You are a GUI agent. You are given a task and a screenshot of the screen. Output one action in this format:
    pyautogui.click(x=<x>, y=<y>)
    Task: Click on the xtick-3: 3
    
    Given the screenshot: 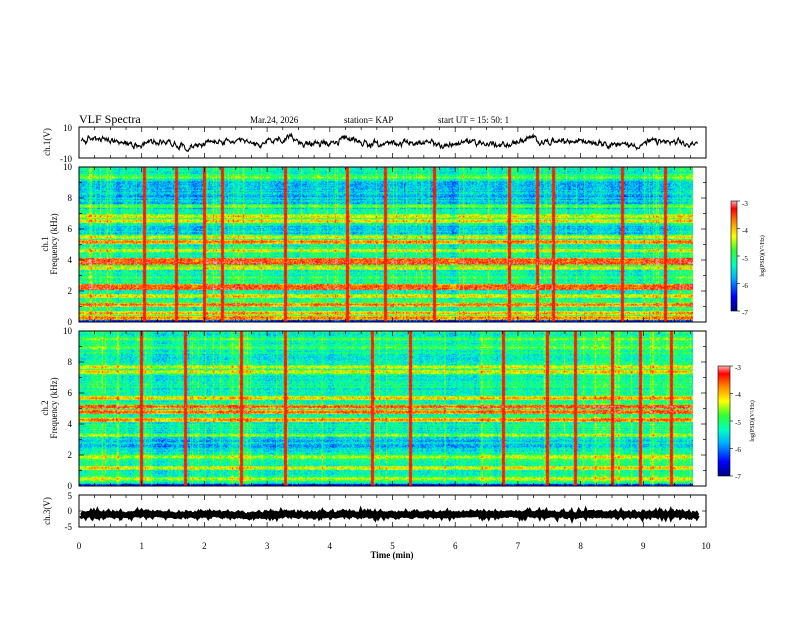 What is the action you would take?
    pyautogui.click(x=267, y=546)
    